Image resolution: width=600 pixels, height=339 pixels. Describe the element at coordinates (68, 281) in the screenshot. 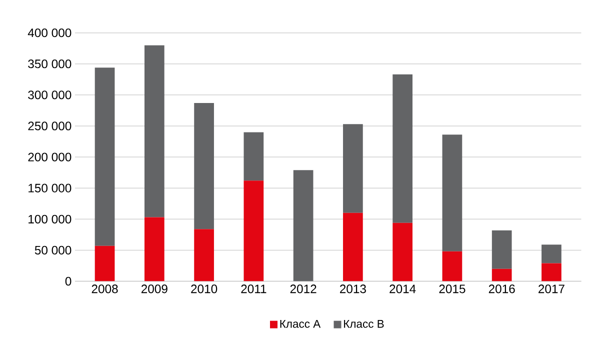

I see `y-tick-label: 0` at that location.